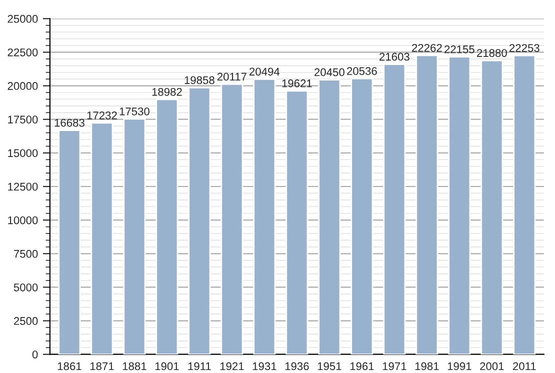  I want to click on data-label: 17530, so click(135, 112).